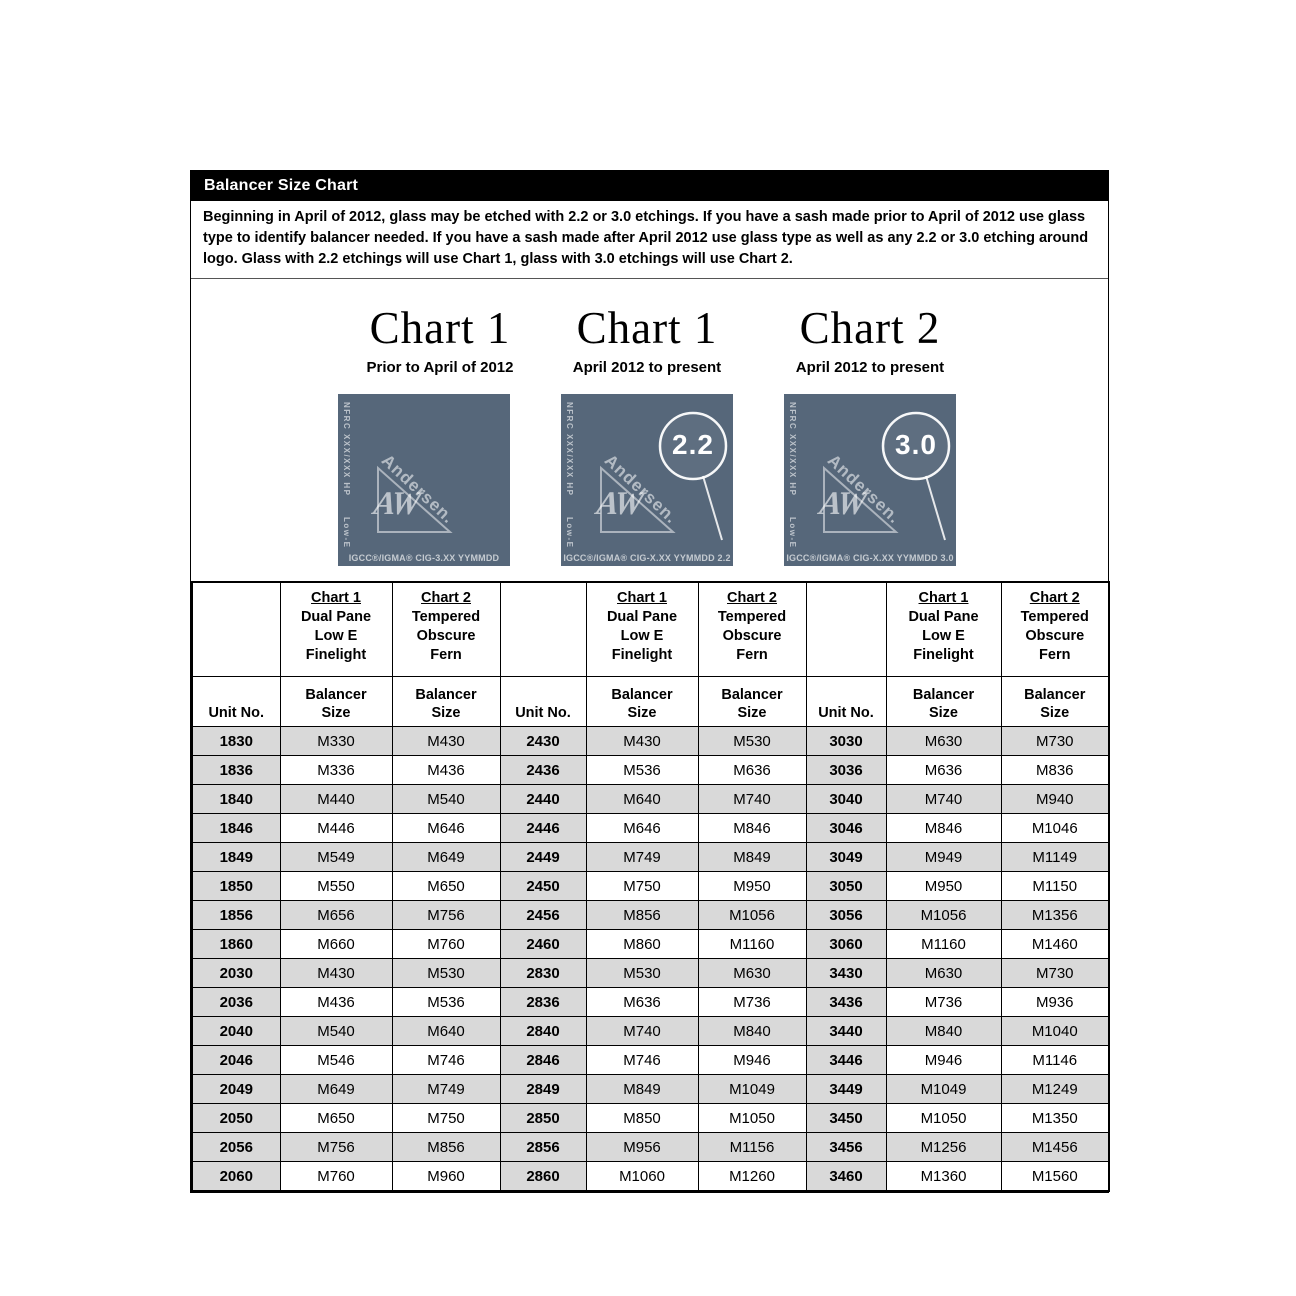 This screenshot has width=1296, height=1296. What do you see at coordinates (943, 944) in the screenshot?
I see `balancer-size-cell: M1160` at bounding box center [943, 944].